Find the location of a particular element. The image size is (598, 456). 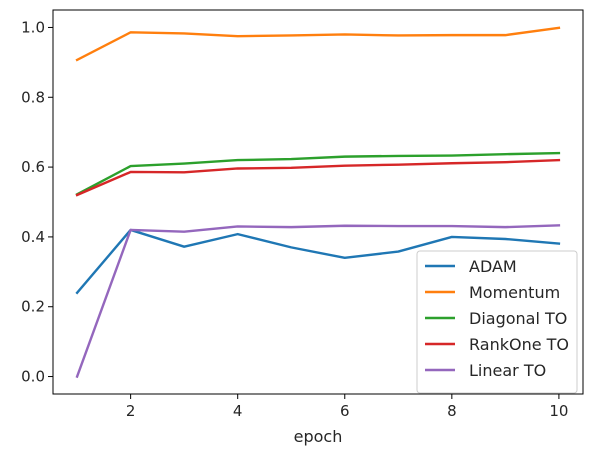

y-tick-label: 0.8 is located at coordinates (33, 97).